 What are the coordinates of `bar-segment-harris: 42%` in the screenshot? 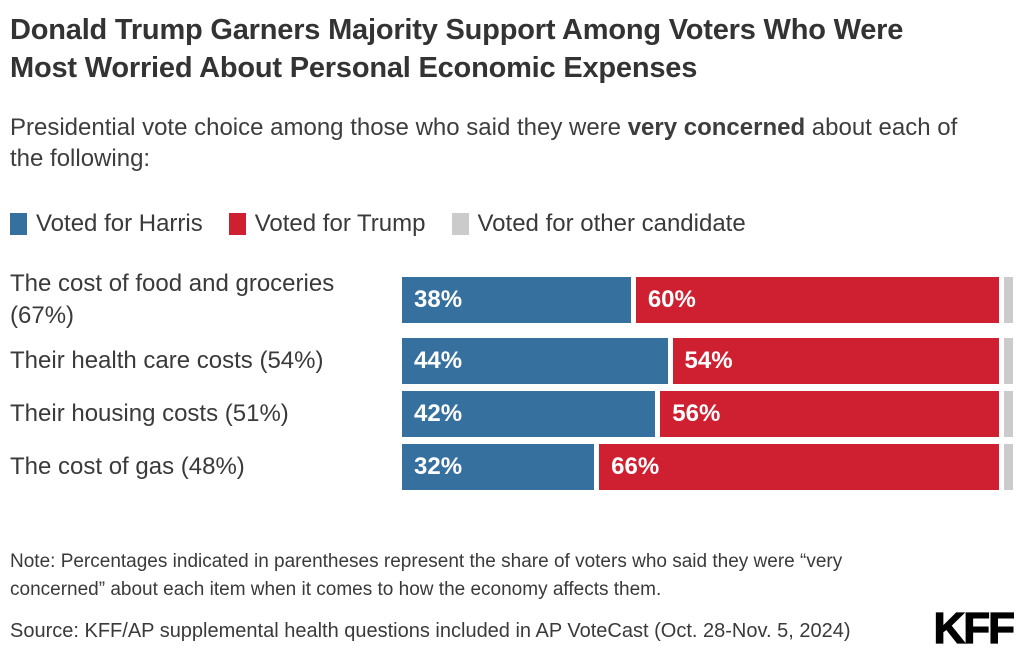 It's located at (529, 413).